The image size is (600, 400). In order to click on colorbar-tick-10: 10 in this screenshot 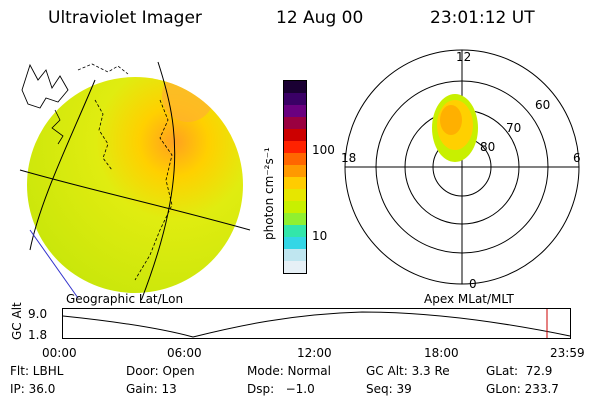, I will do `click(320, 236)`.